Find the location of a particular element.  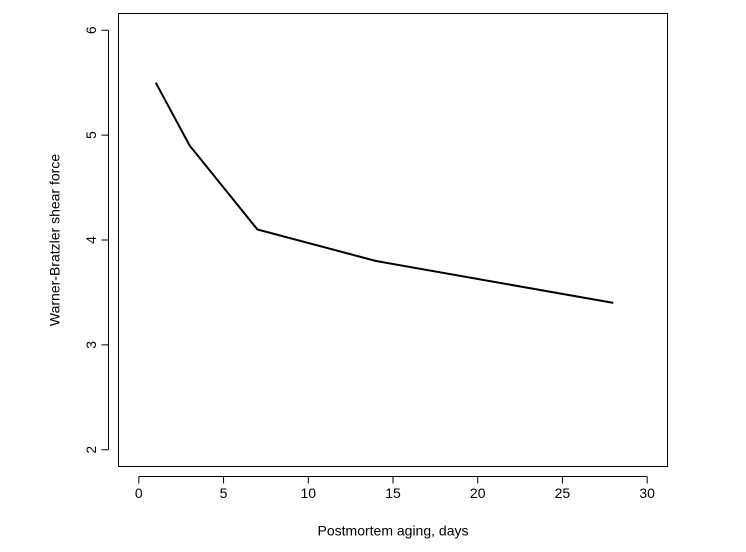

x-tick-label: 5 is located at coordinates (224, 493).